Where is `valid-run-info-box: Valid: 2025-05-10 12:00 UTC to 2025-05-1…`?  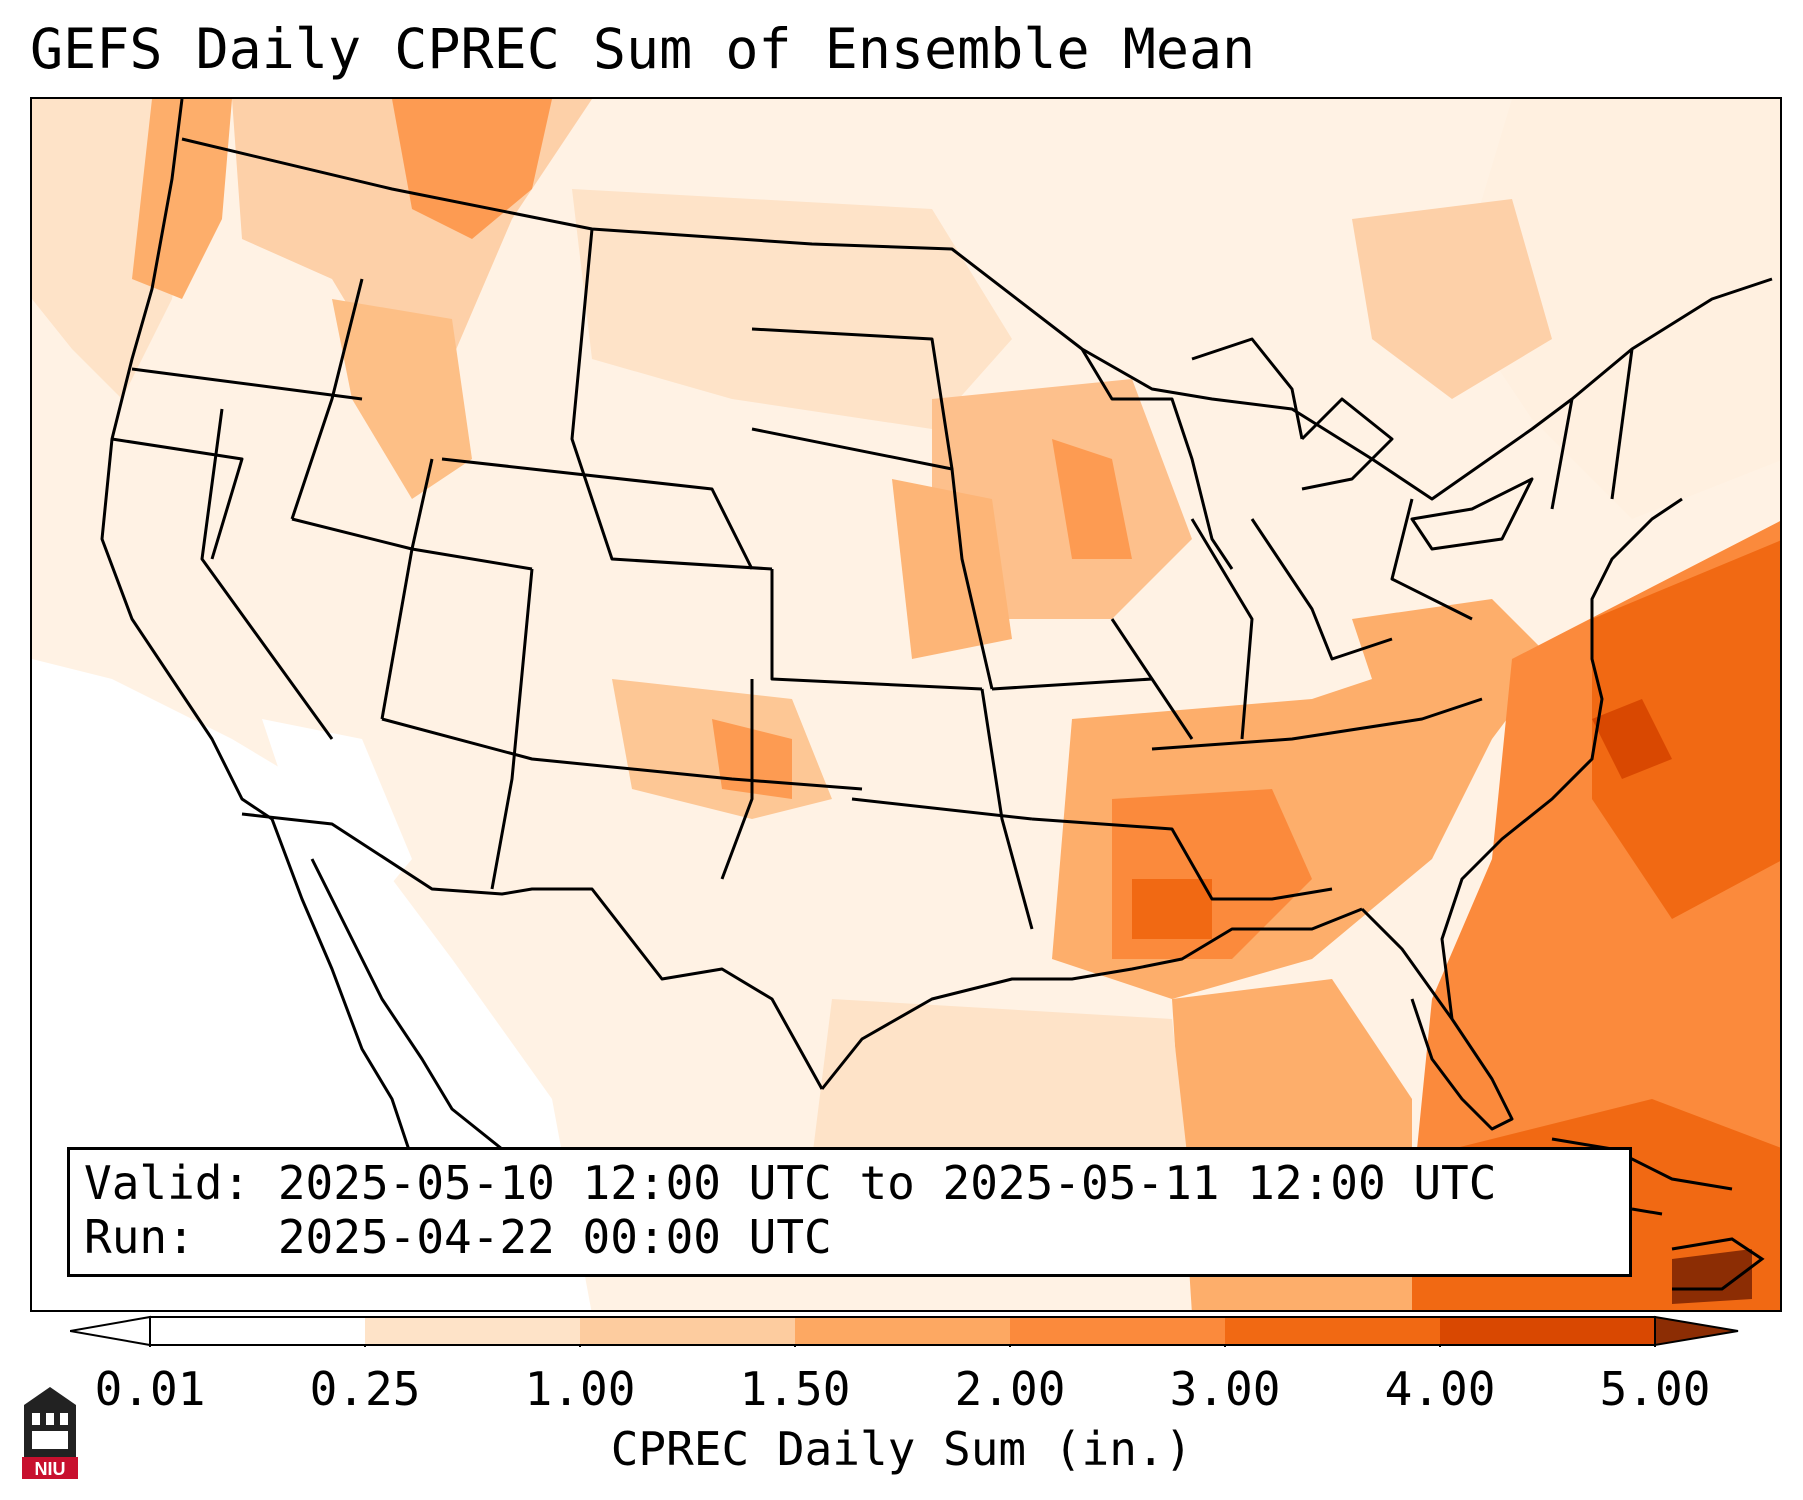
valid-run-info-box: Valid: 2025-05-10 12:00 UTC to 2025-05-1… is located at coordinates (849, 1212).